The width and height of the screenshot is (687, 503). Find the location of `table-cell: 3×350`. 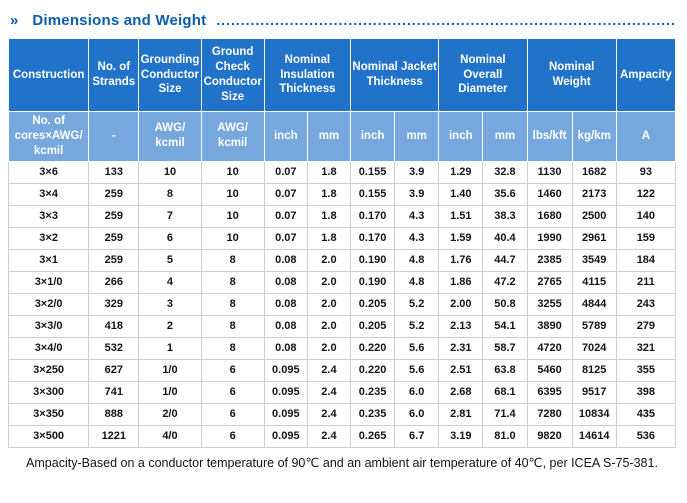

table-cell: 3×350 is located at coordinates (48, 414).